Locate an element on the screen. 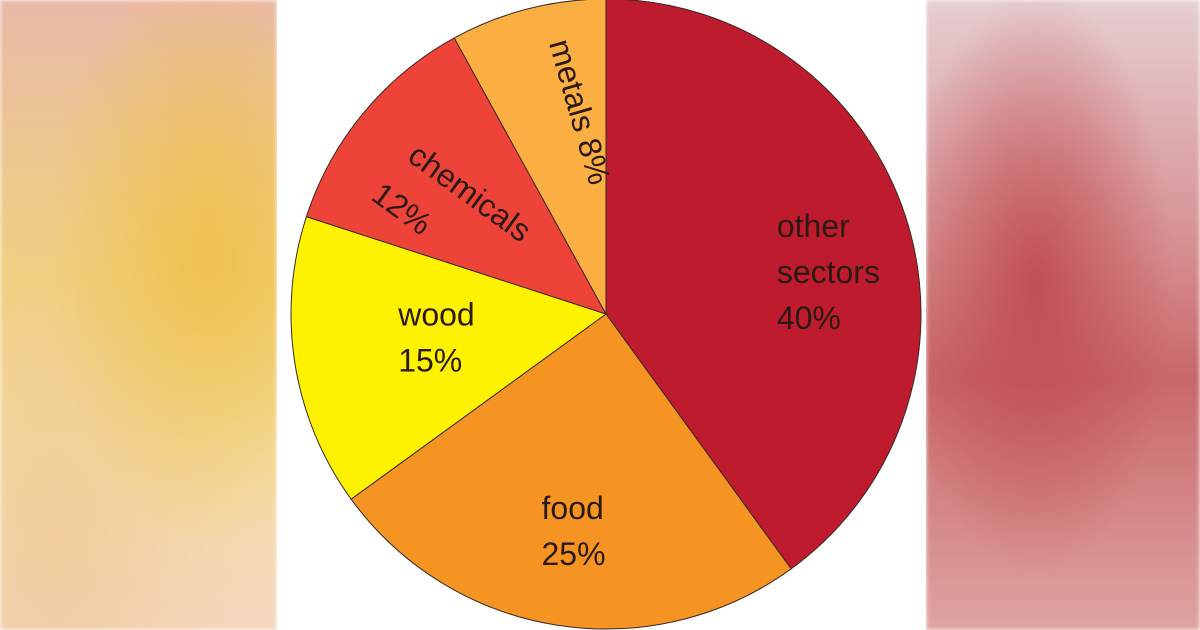 The image size is (1200, 630). pie-slice-wood is located at coordinates (449, 358).